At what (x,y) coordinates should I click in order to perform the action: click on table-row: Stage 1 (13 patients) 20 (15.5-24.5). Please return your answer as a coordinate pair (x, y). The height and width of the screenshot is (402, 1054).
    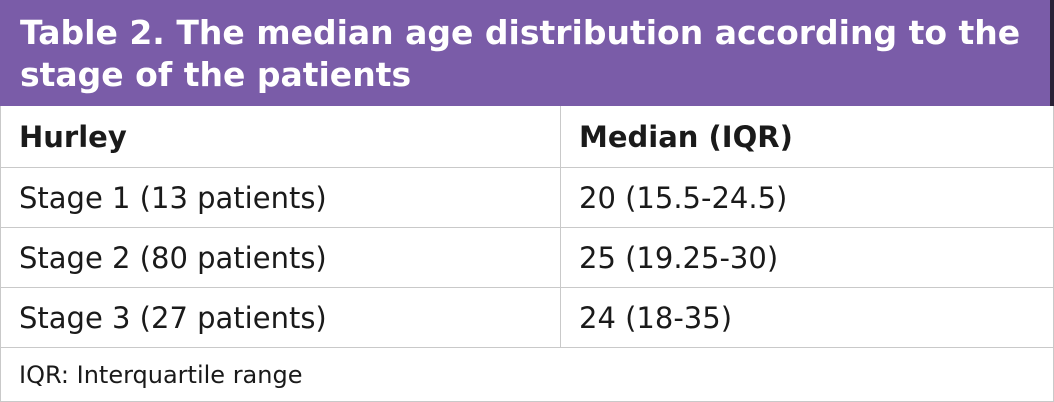
    Looking at the image, I should click on (527, 198).